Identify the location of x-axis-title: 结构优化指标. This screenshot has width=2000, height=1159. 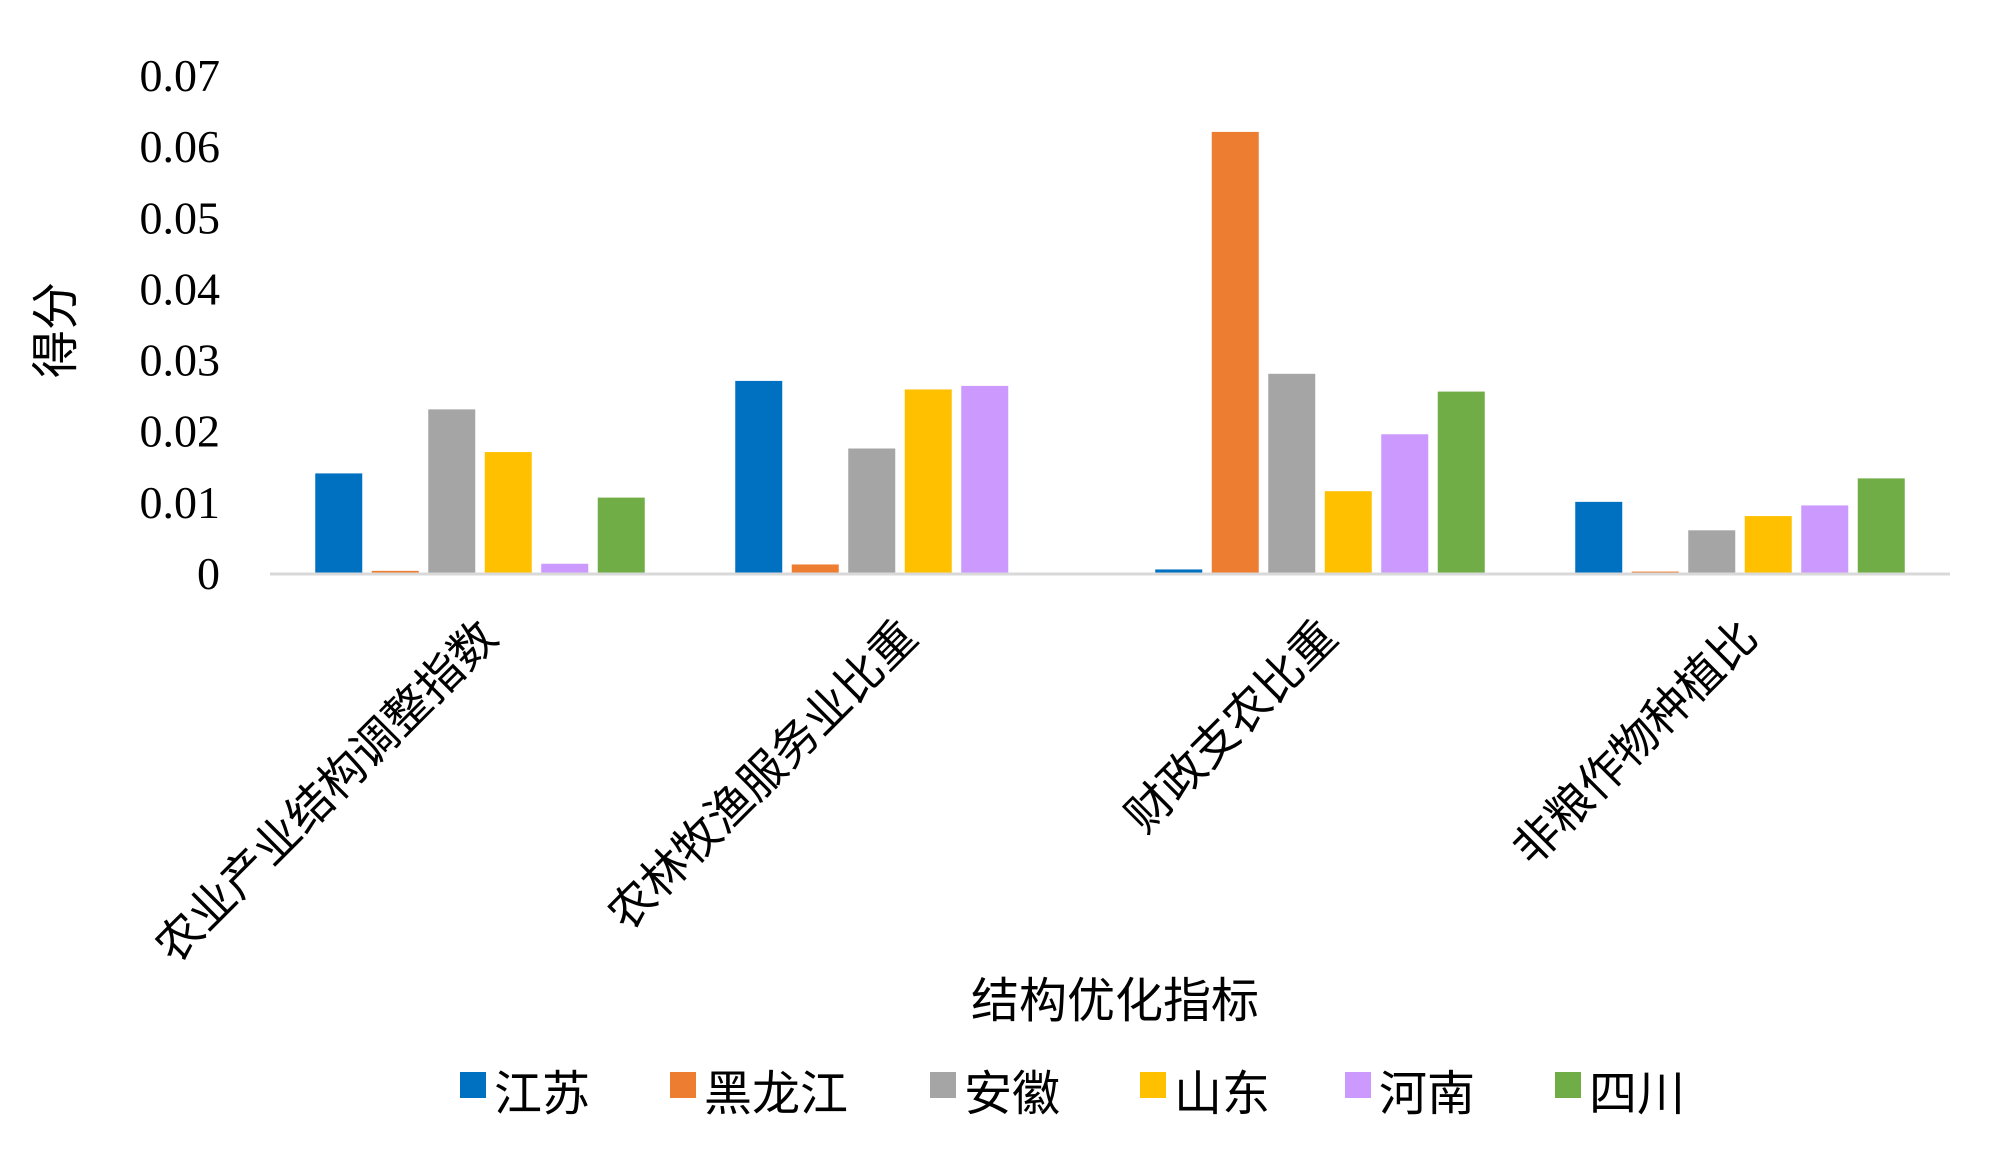
(1115, 1001).